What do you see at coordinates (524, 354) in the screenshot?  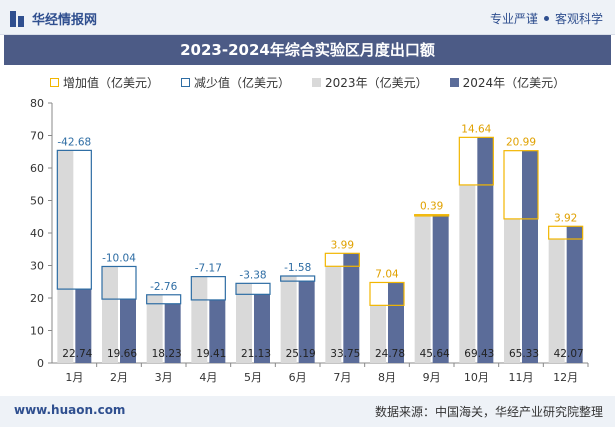 I see `value-label-2024: 65.33` at bounding box center [524, 354].